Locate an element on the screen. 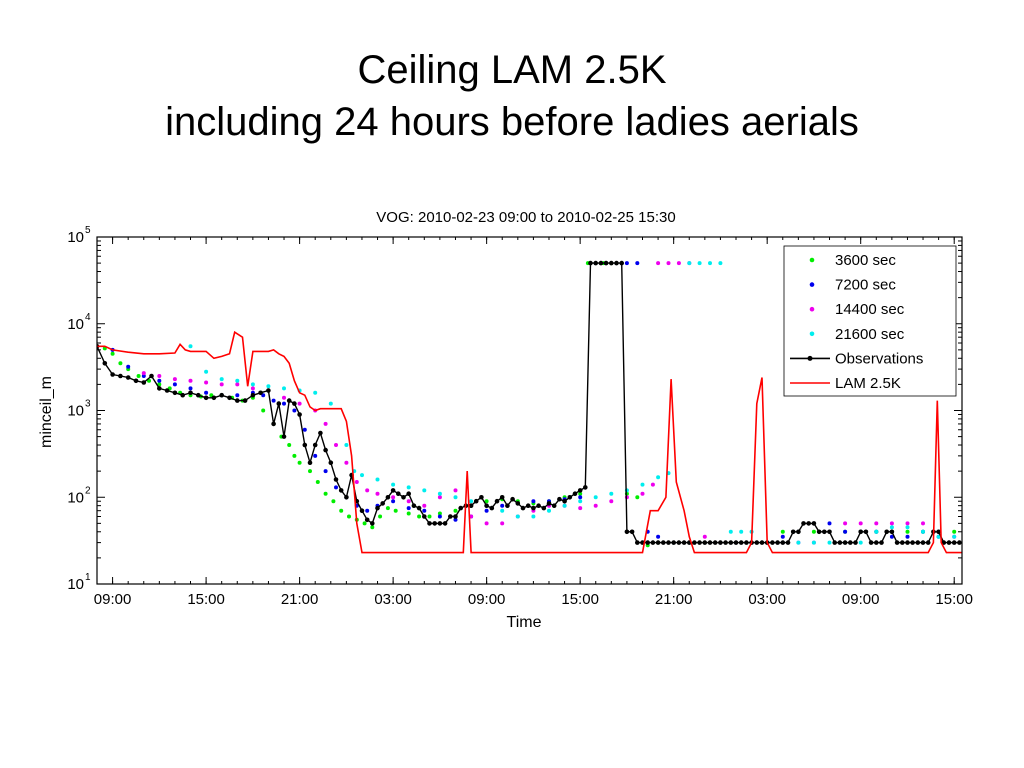 The image size is (1024, 768). x-tick-label: 15:00 is located at coordinates (954, 599).